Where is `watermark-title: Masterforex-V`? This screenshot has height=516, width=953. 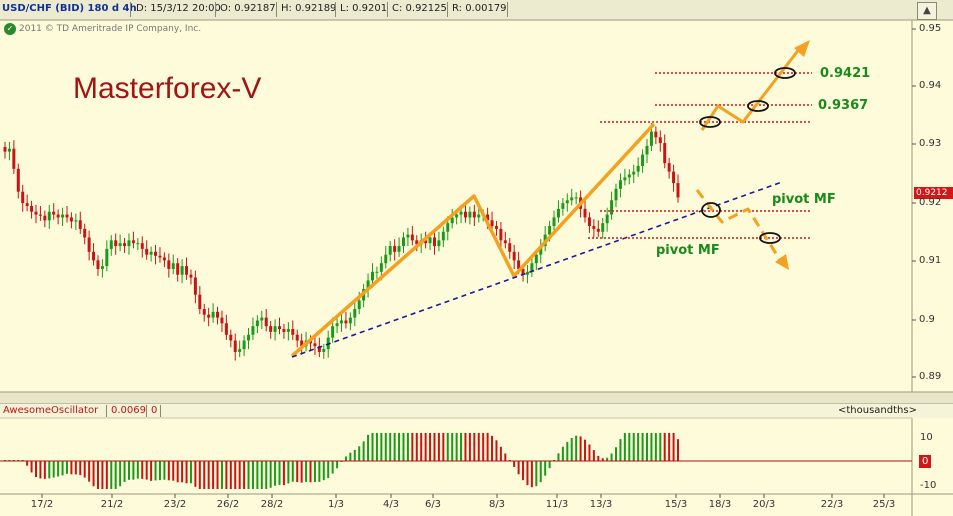 watermark-title: Masterforex-V is located at coordinates (167, 88).